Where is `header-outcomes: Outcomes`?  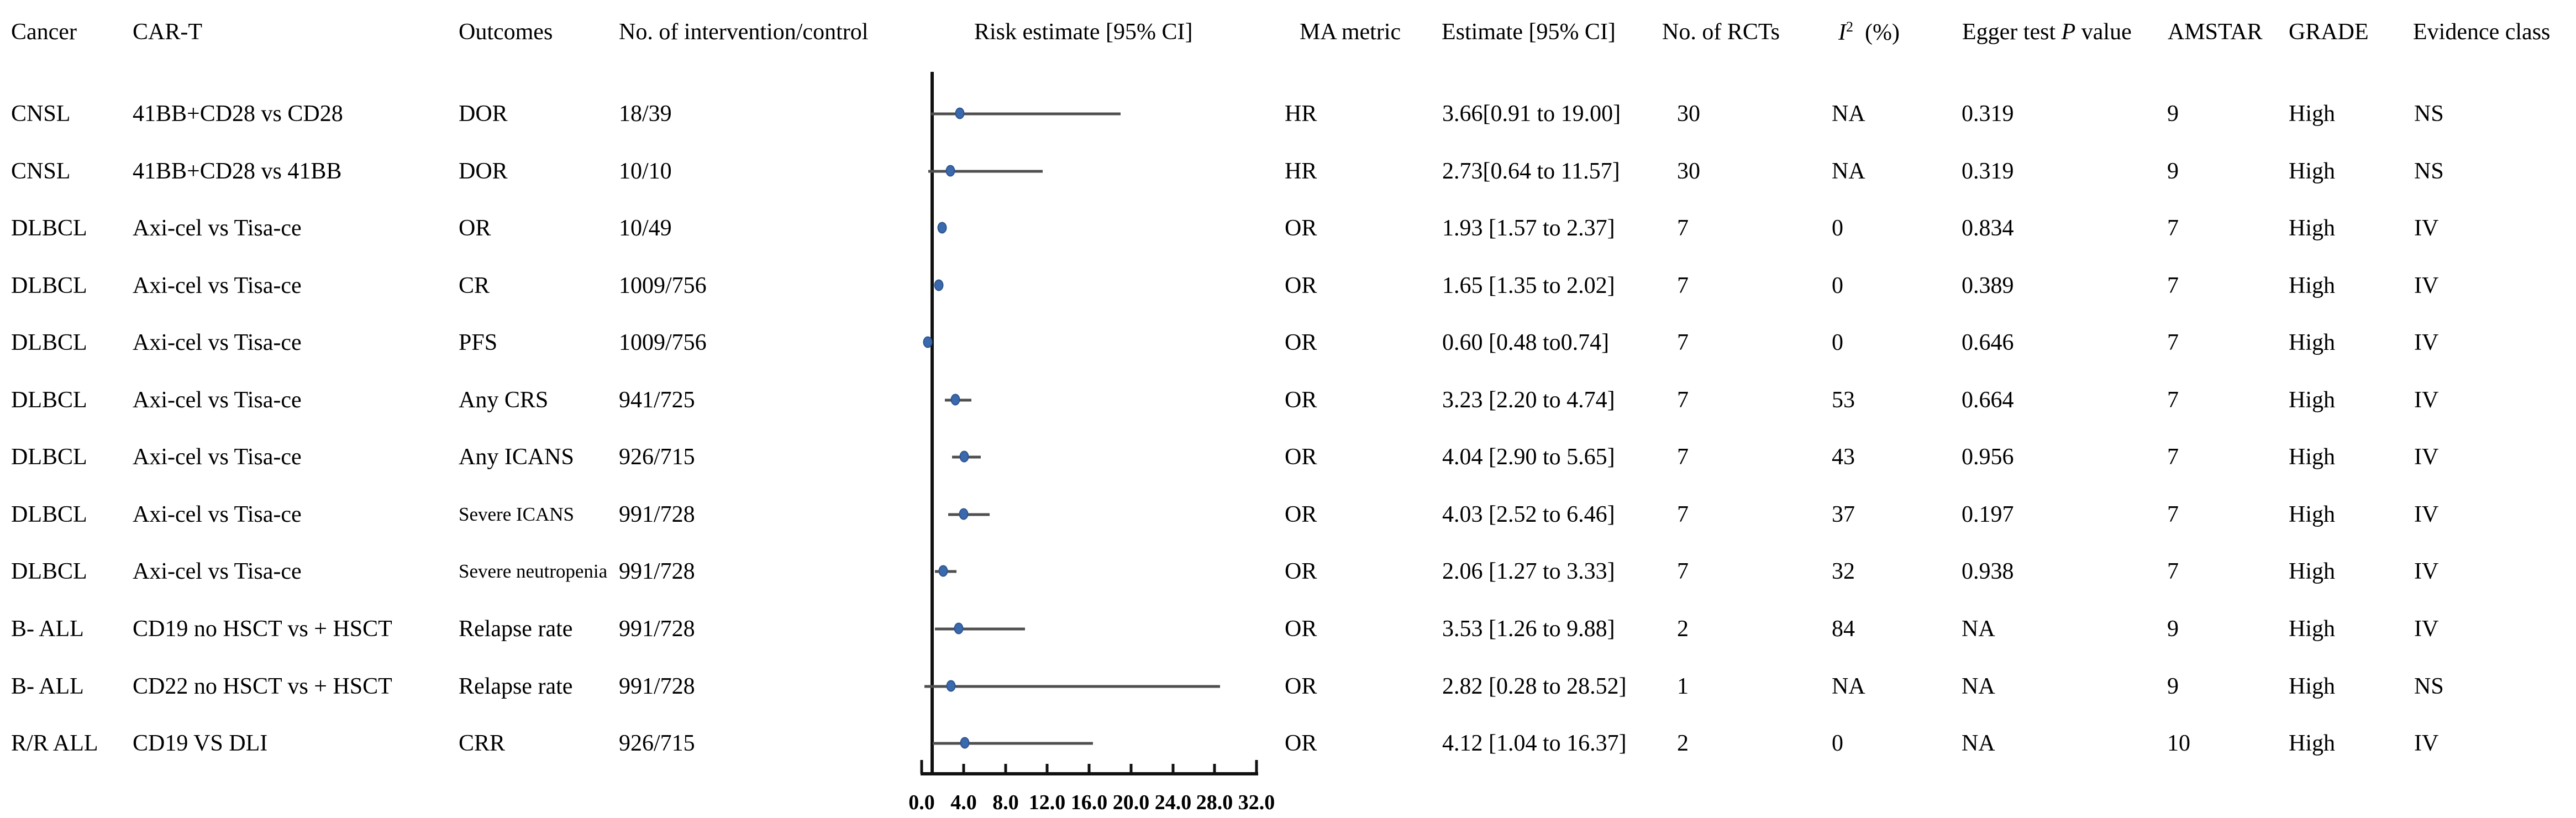 header-outcomes: Outcomes is located at coordinates (506, 32).